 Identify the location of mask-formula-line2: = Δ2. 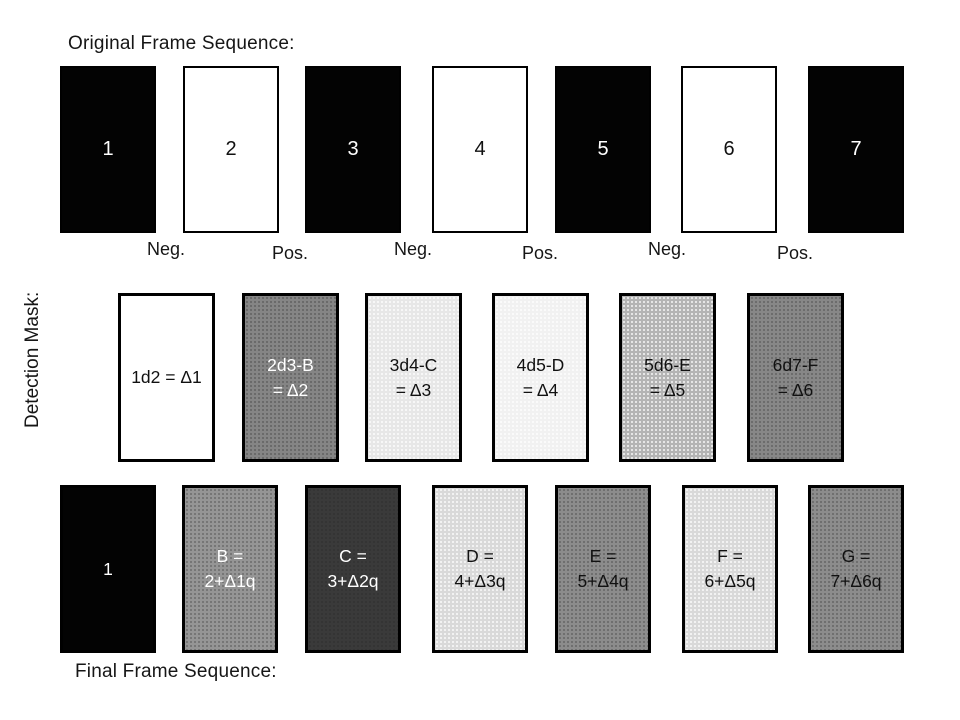
(290, 389).